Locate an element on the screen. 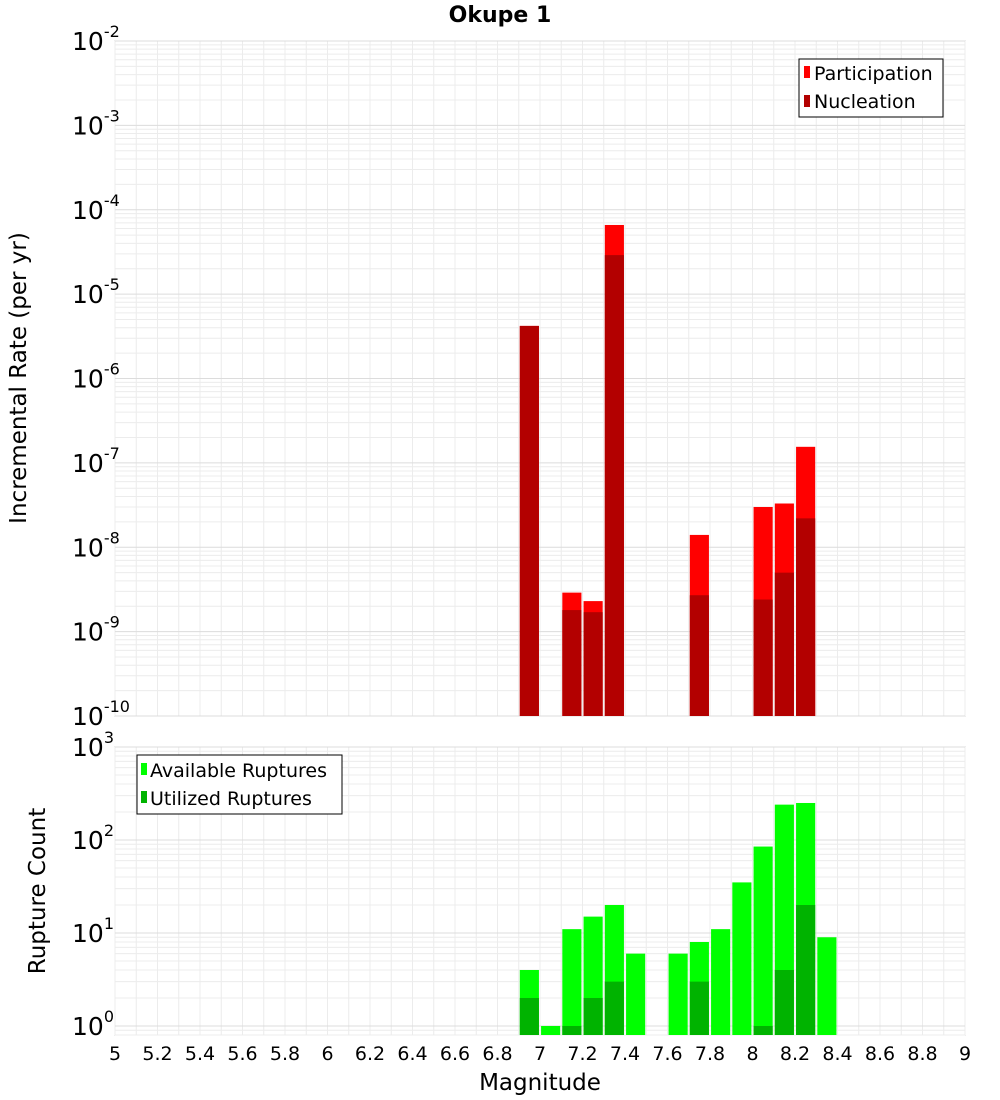 The width and height of the screenshot is (1000, 1100). rate-y-tick-label: 10⁻¹⁰ is located at coordinates (101, 714).